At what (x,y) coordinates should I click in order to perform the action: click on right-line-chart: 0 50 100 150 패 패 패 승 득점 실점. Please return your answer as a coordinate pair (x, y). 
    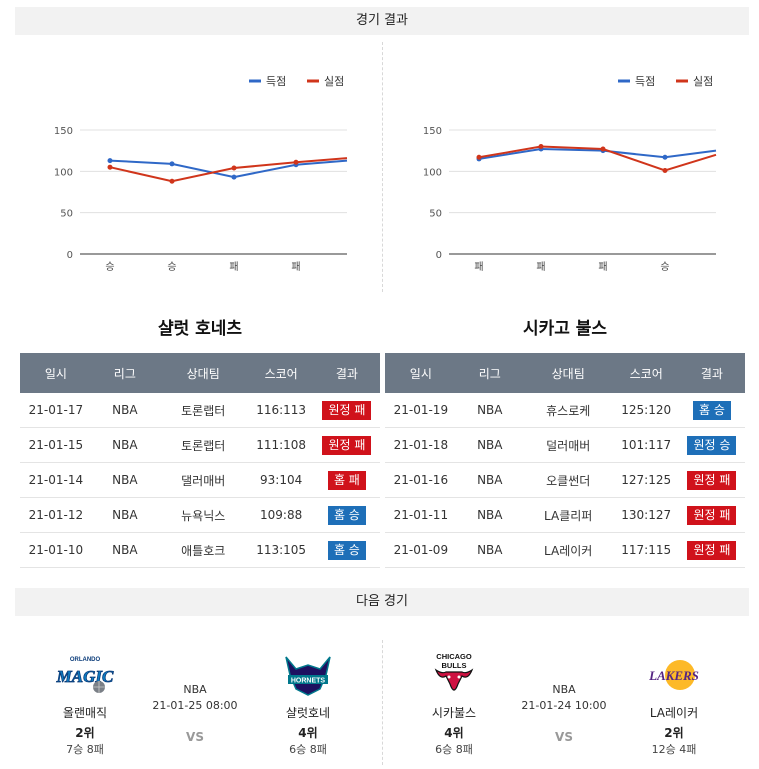
    Looking at the image, I should click on (570, 174).